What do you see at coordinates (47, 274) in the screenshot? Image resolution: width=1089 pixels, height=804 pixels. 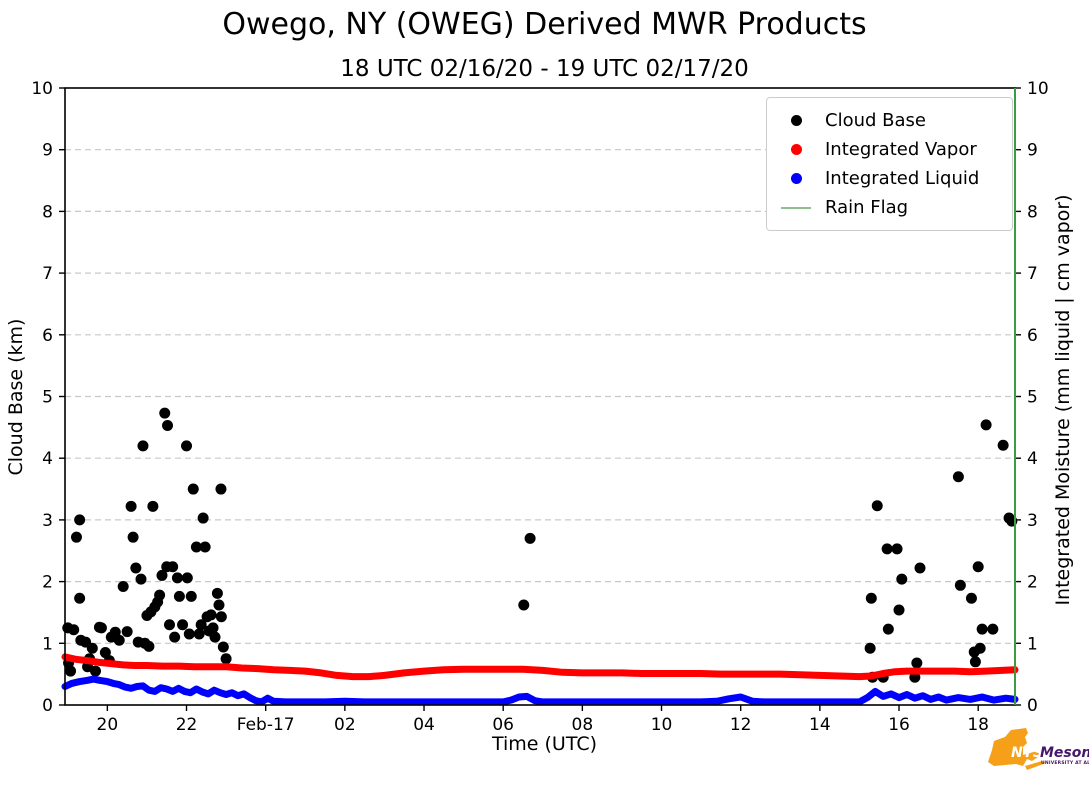 I see `y-tick-label-left: 7` at bounding box center [47, 274].